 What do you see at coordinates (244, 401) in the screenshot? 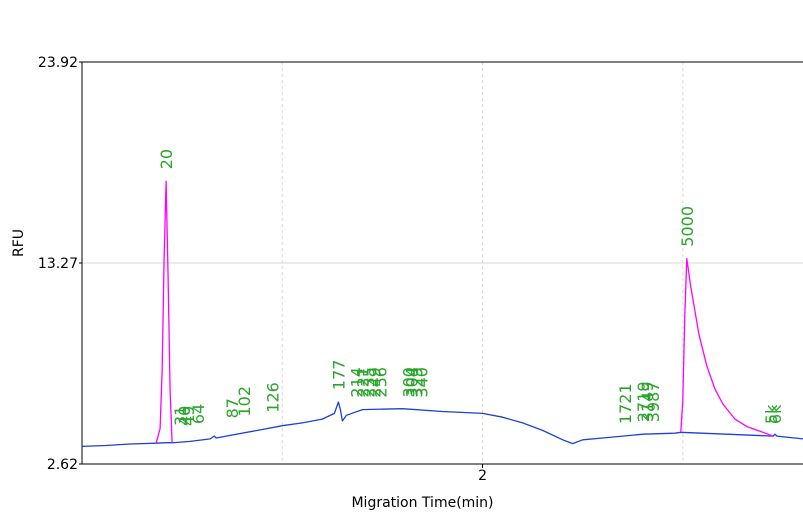
I see `peak-label-6: 102` at bounding box center [244, 401].